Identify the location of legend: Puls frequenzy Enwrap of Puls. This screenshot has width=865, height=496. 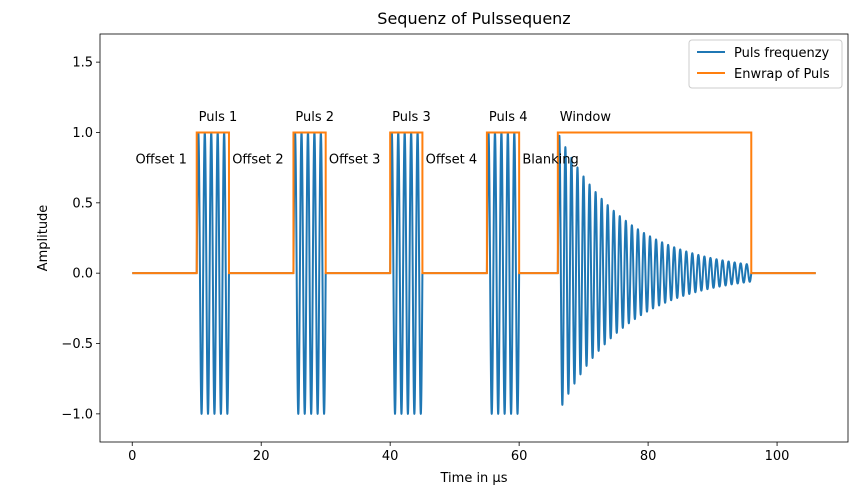
(765, 64).